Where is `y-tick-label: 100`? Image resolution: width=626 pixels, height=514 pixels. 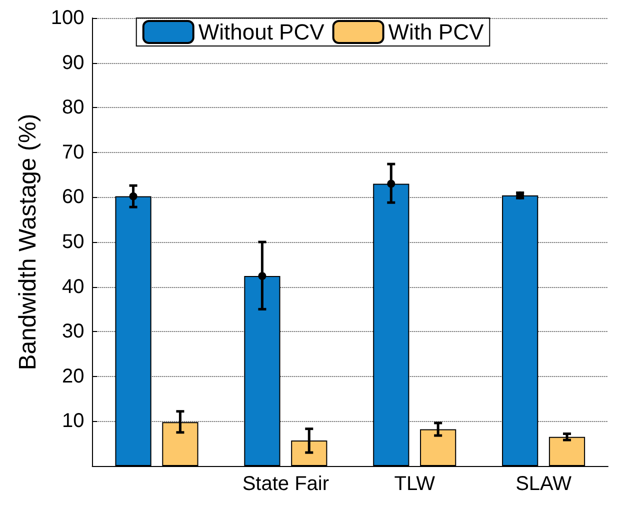
y-tick-label: 100 is located at coordinates (67, 18).